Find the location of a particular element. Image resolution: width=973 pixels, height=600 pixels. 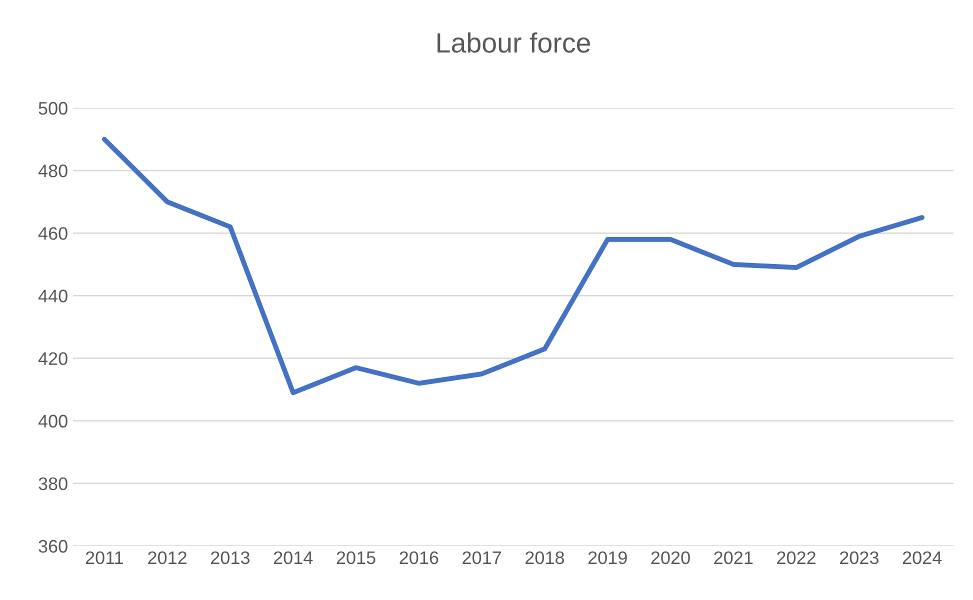

y-tick-label: 420 is located at coordinates (53, 359).